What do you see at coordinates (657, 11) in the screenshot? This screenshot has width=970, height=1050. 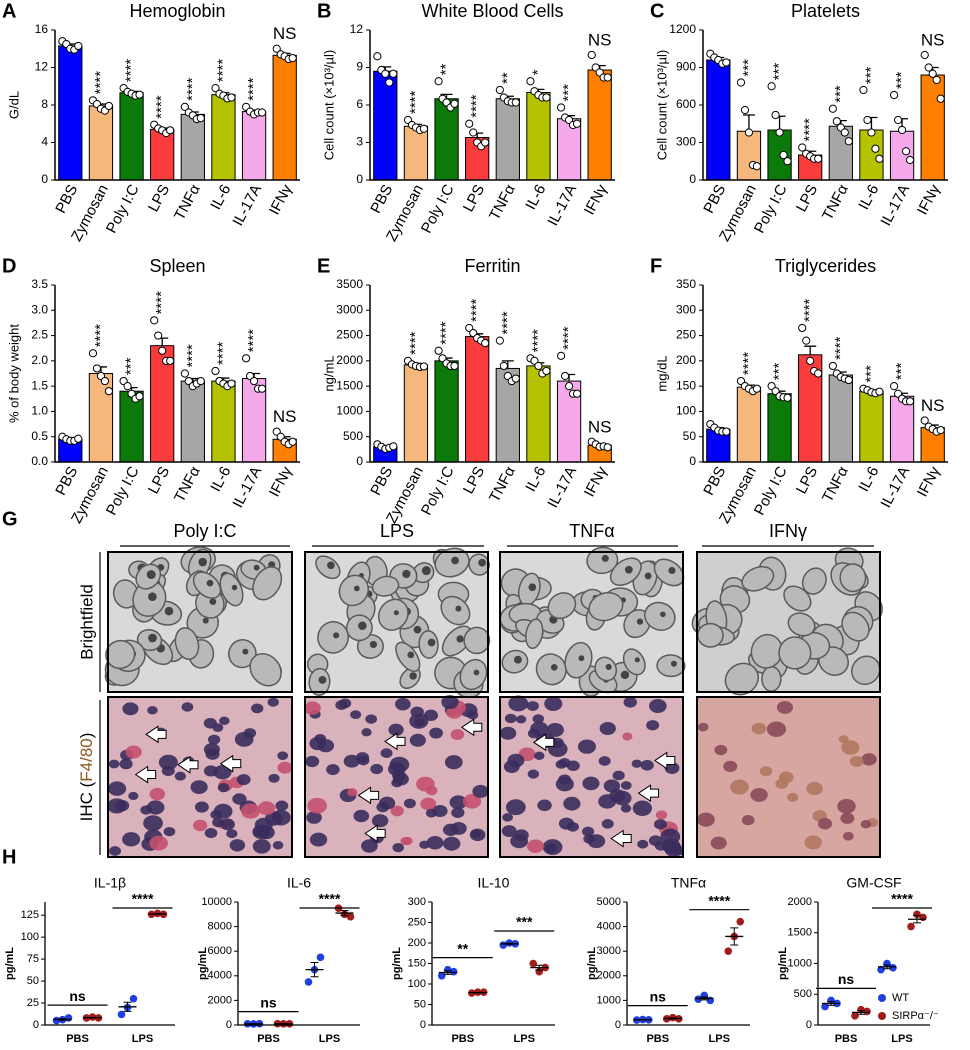 I see `panel-letter: C` at bounding box center [657, 11].